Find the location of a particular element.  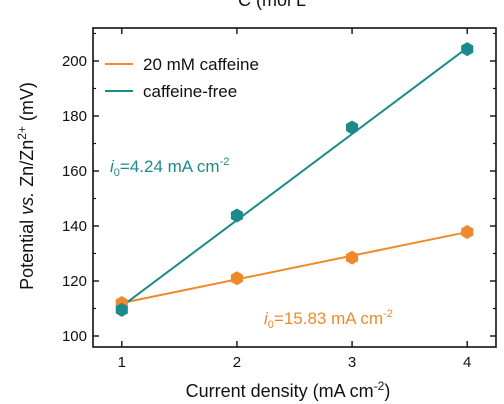

y-tick-label: 100 is located at coordinates (74, 336).